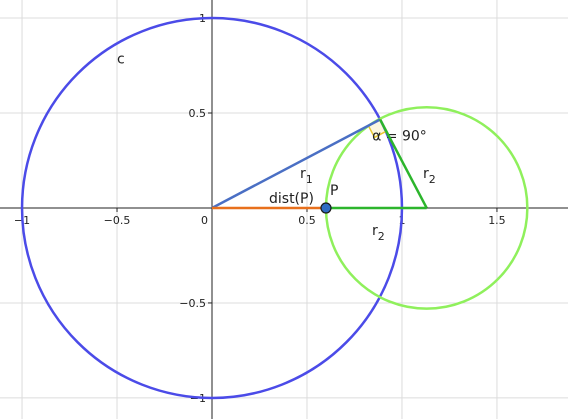 Image resolution: width=568 pixels, height=419 pixels. What do you see at coordinates (399, 136) in the screenshot?
I see `angle-label: α = 90°` at bounding box center [399, 136].